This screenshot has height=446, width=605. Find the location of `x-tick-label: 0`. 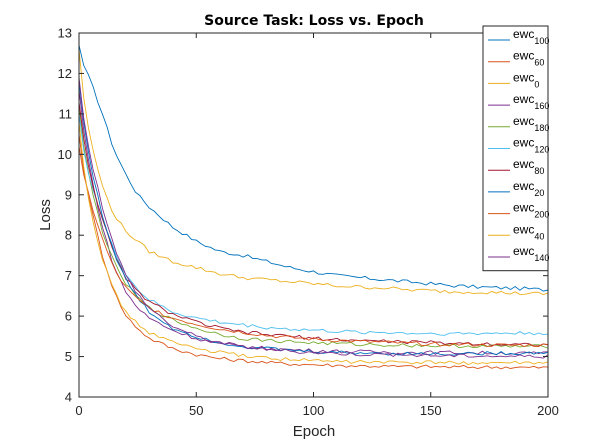

x-tick-label: 0 is located at coordinates (78, 410).